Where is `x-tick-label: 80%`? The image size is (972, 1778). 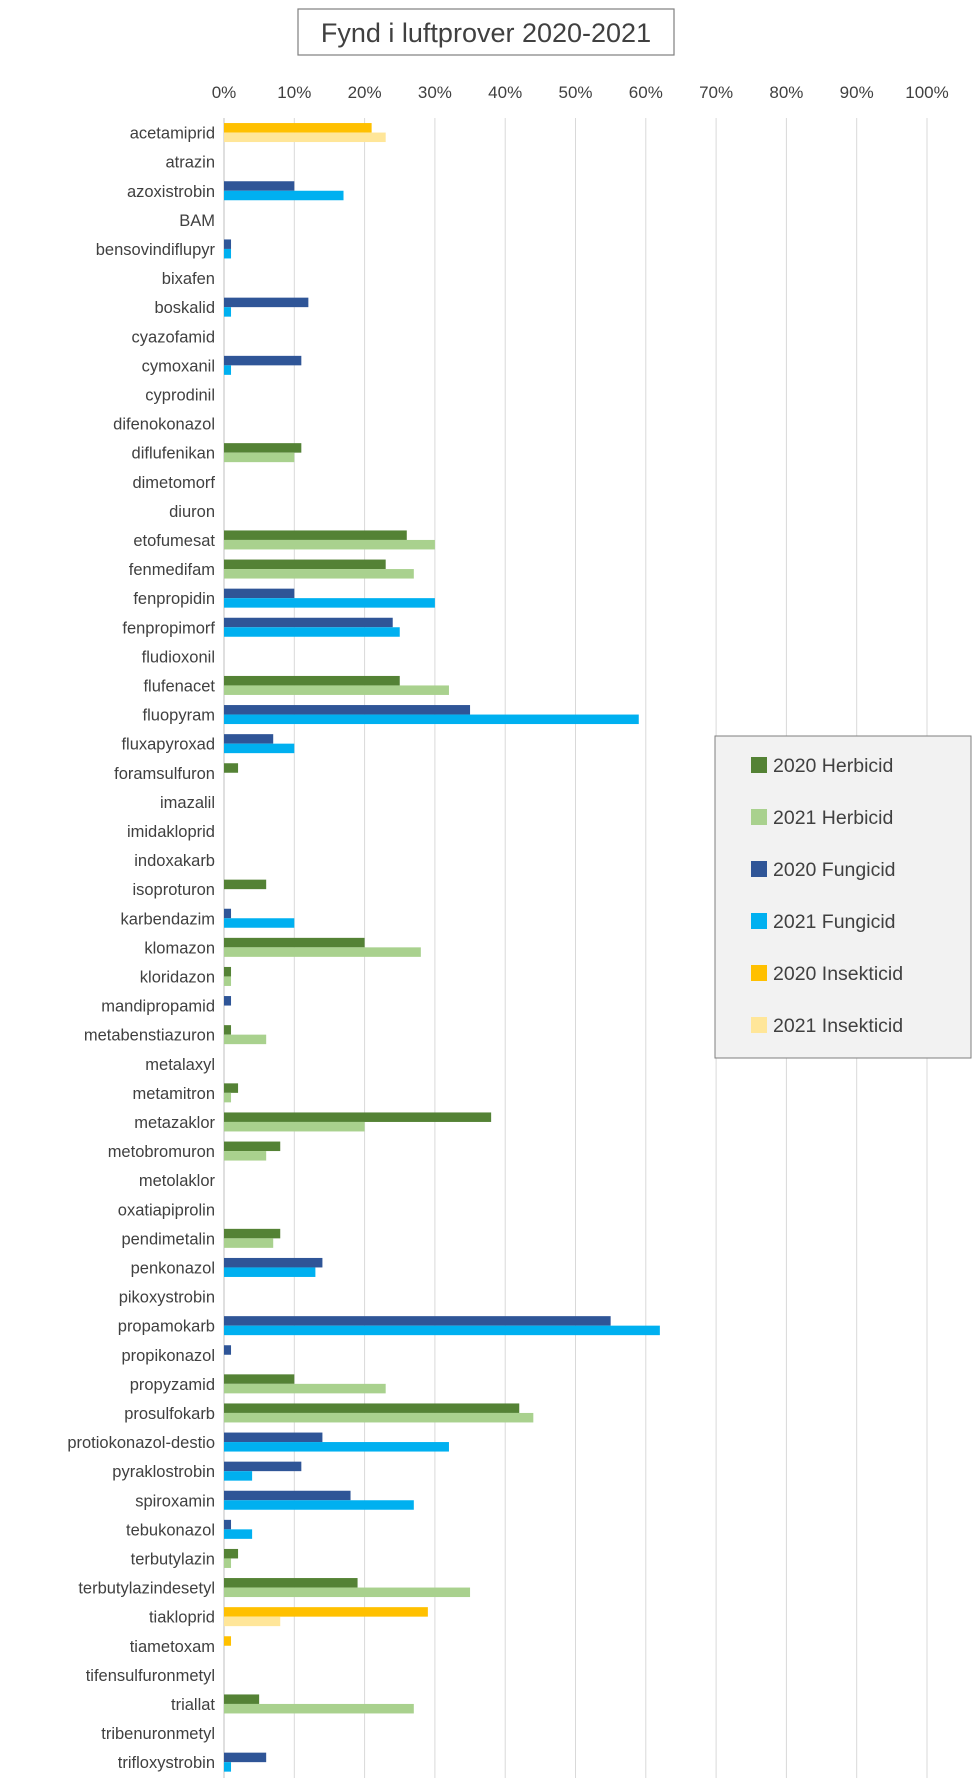 x-tick-label: 80% is located at coordinates (786, 92).